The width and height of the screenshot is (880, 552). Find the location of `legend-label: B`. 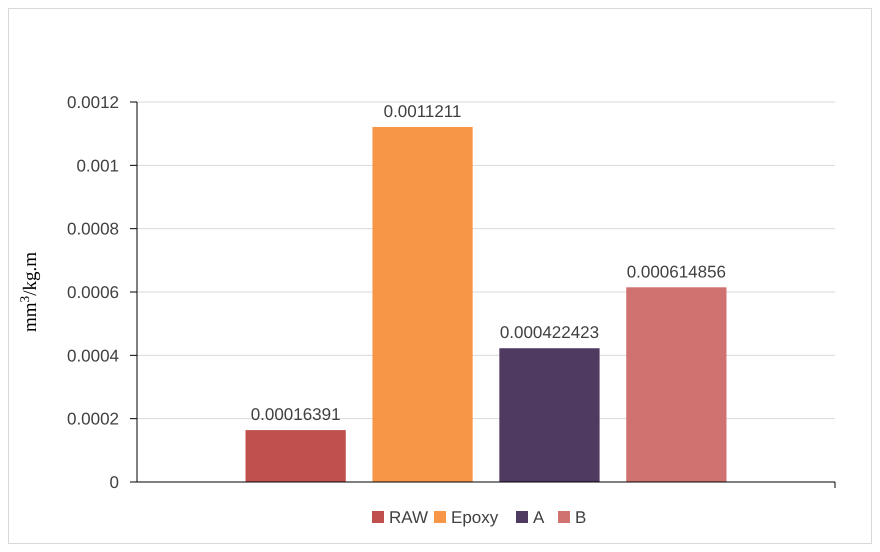

legend-label: B is located at coordinates (580, 517).